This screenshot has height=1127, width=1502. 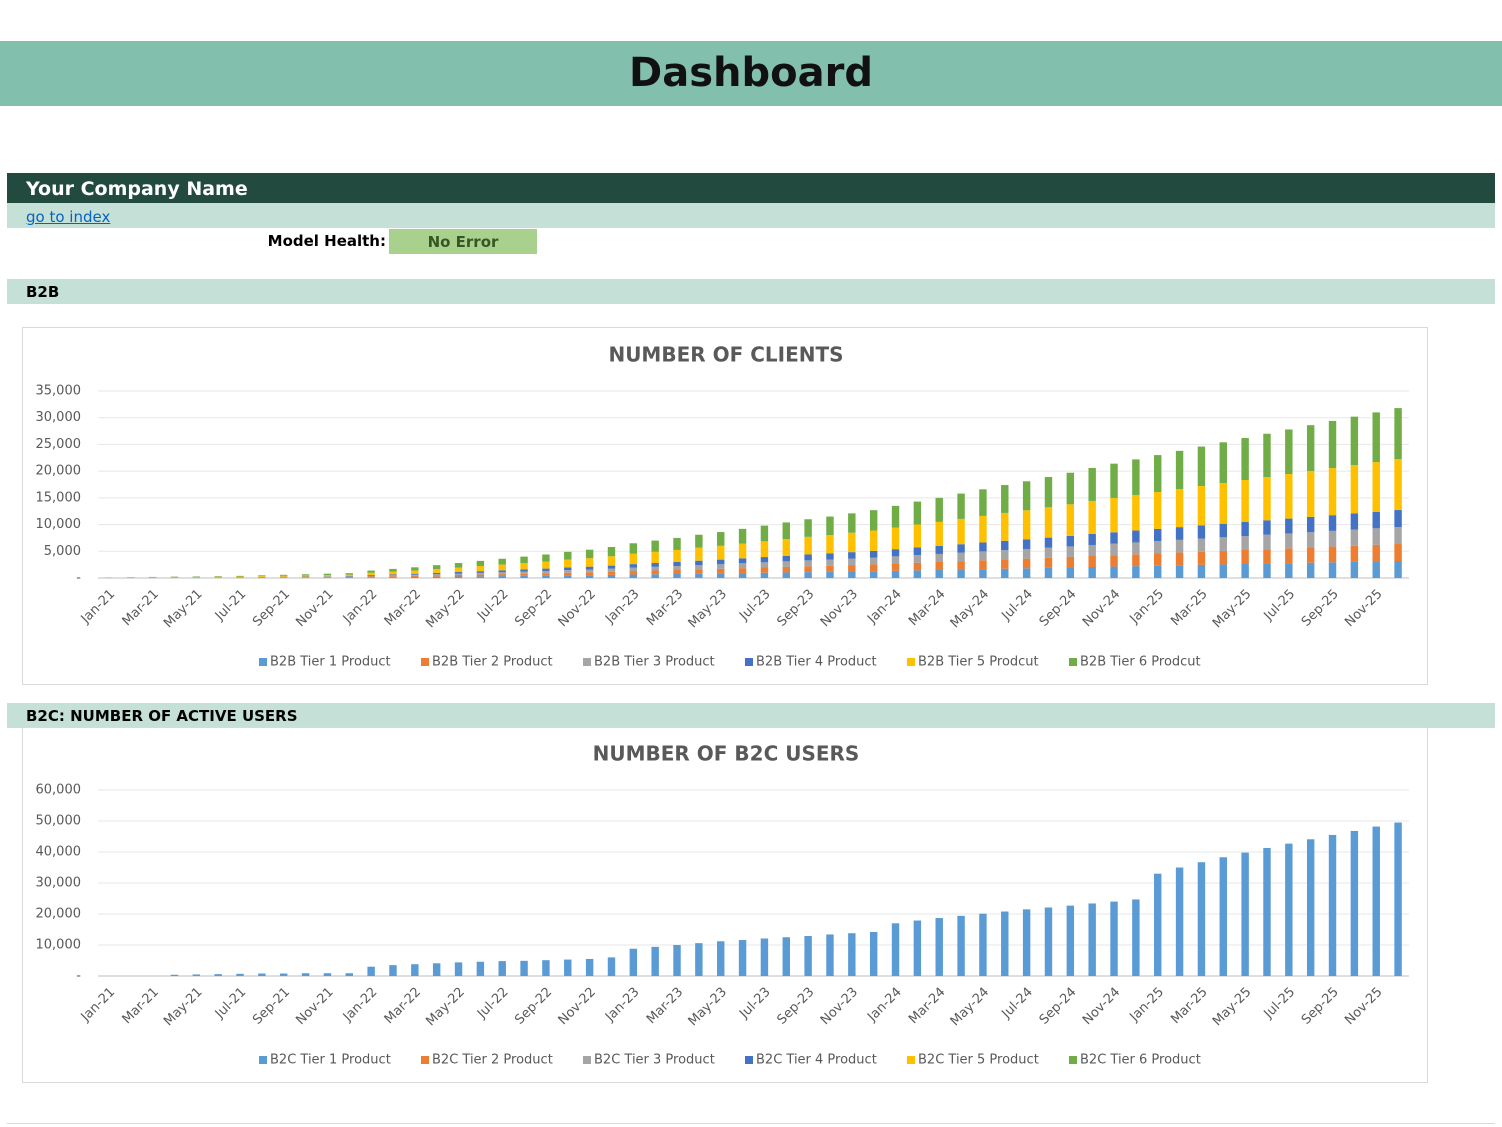 What do you see at coordinates (751, 715) in the screenshot?
I see `section-header: B2C: NUMBER OF ACTIVE USERS` at bounding box center [751, 715].